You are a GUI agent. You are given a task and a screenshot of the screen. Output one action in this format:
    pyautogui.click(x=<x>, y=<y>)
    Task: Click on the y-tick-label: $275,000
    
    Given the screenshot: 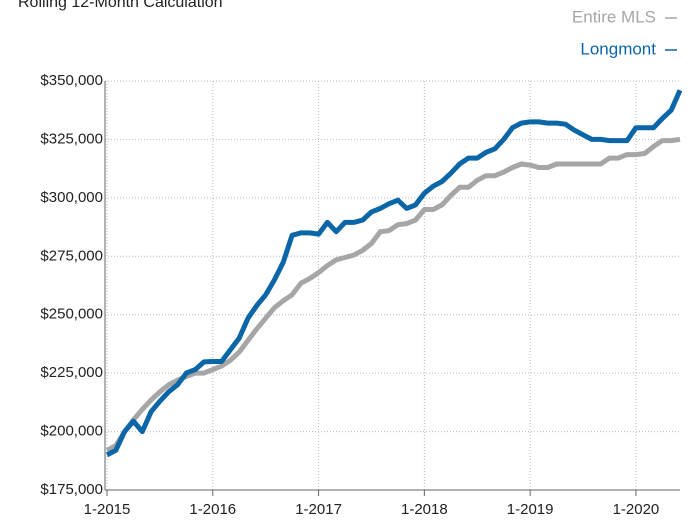 What is the action you would take?
    pyautogui.click(x=71, y=255)
    